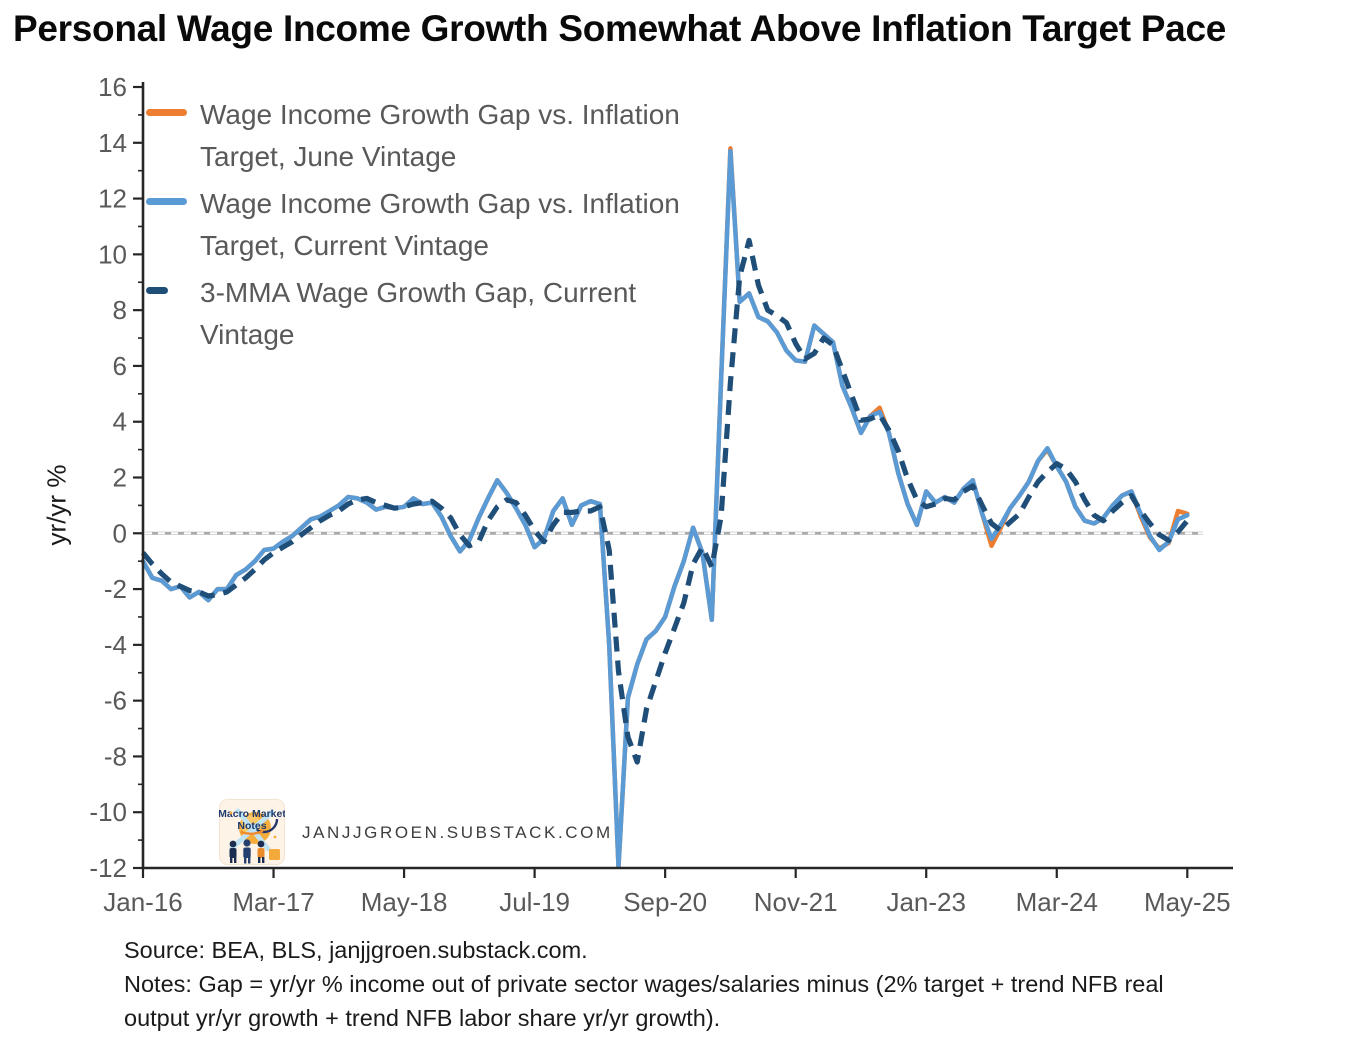 Image resolution: width=1350 pixels, height=1050 pixels. What do you see at coordinates (665, 902) in the screenshot?
I see `x-tick-label: Sep-20` at bounding box center [665, 902].